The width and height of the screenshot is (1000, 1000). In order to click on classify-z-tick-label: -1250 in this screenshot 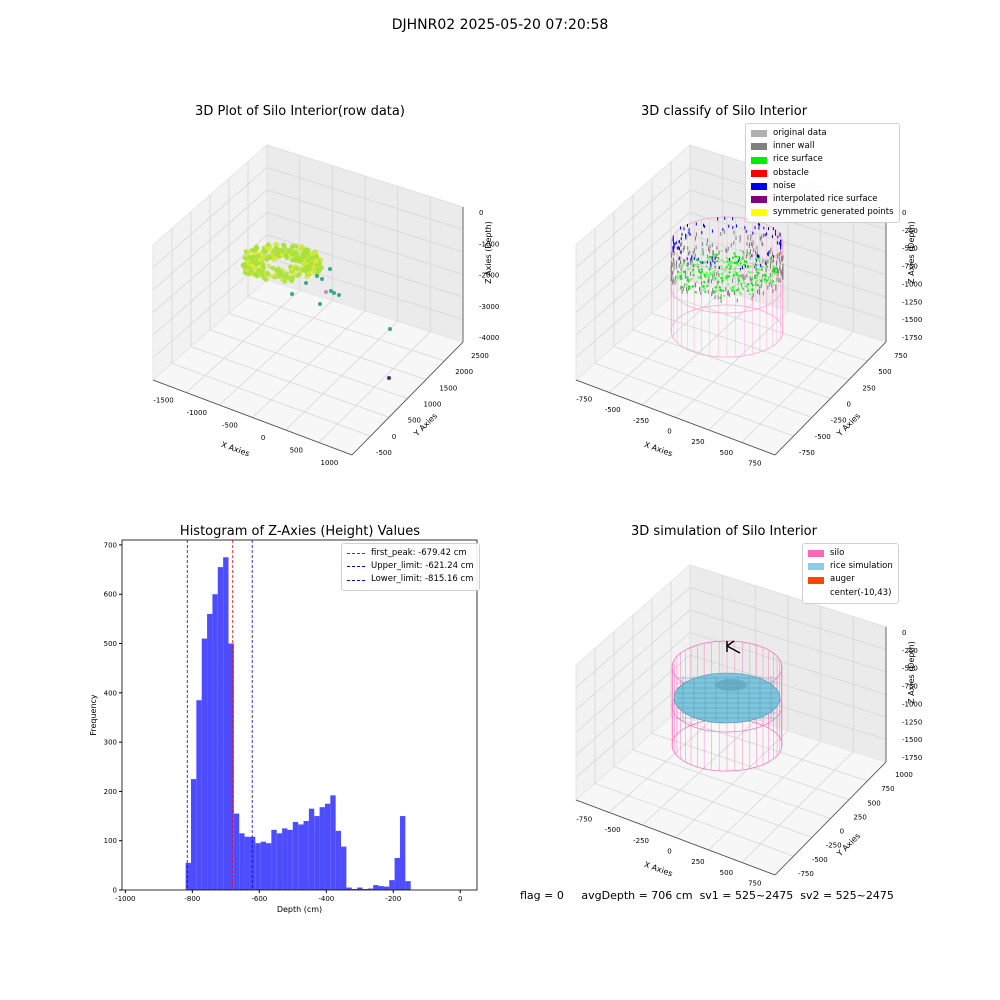, I will do `click(912, 302)`.